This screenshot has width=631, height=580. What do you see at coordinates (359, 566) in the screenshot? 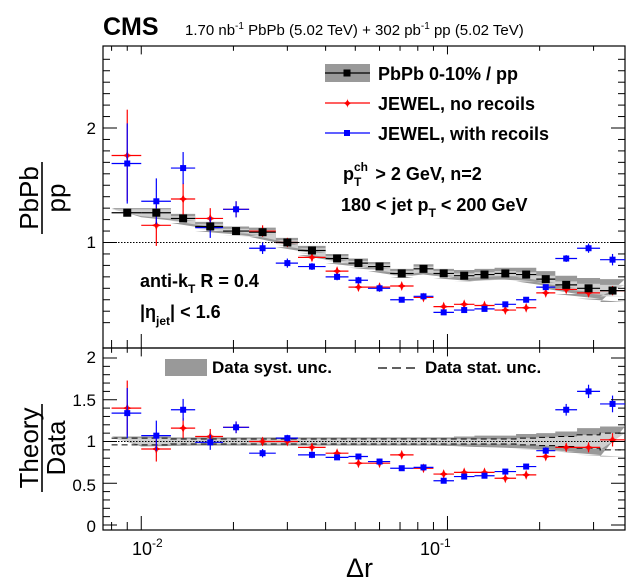
I see `x-axis-title: Δr` at bounding box center [359, 566].